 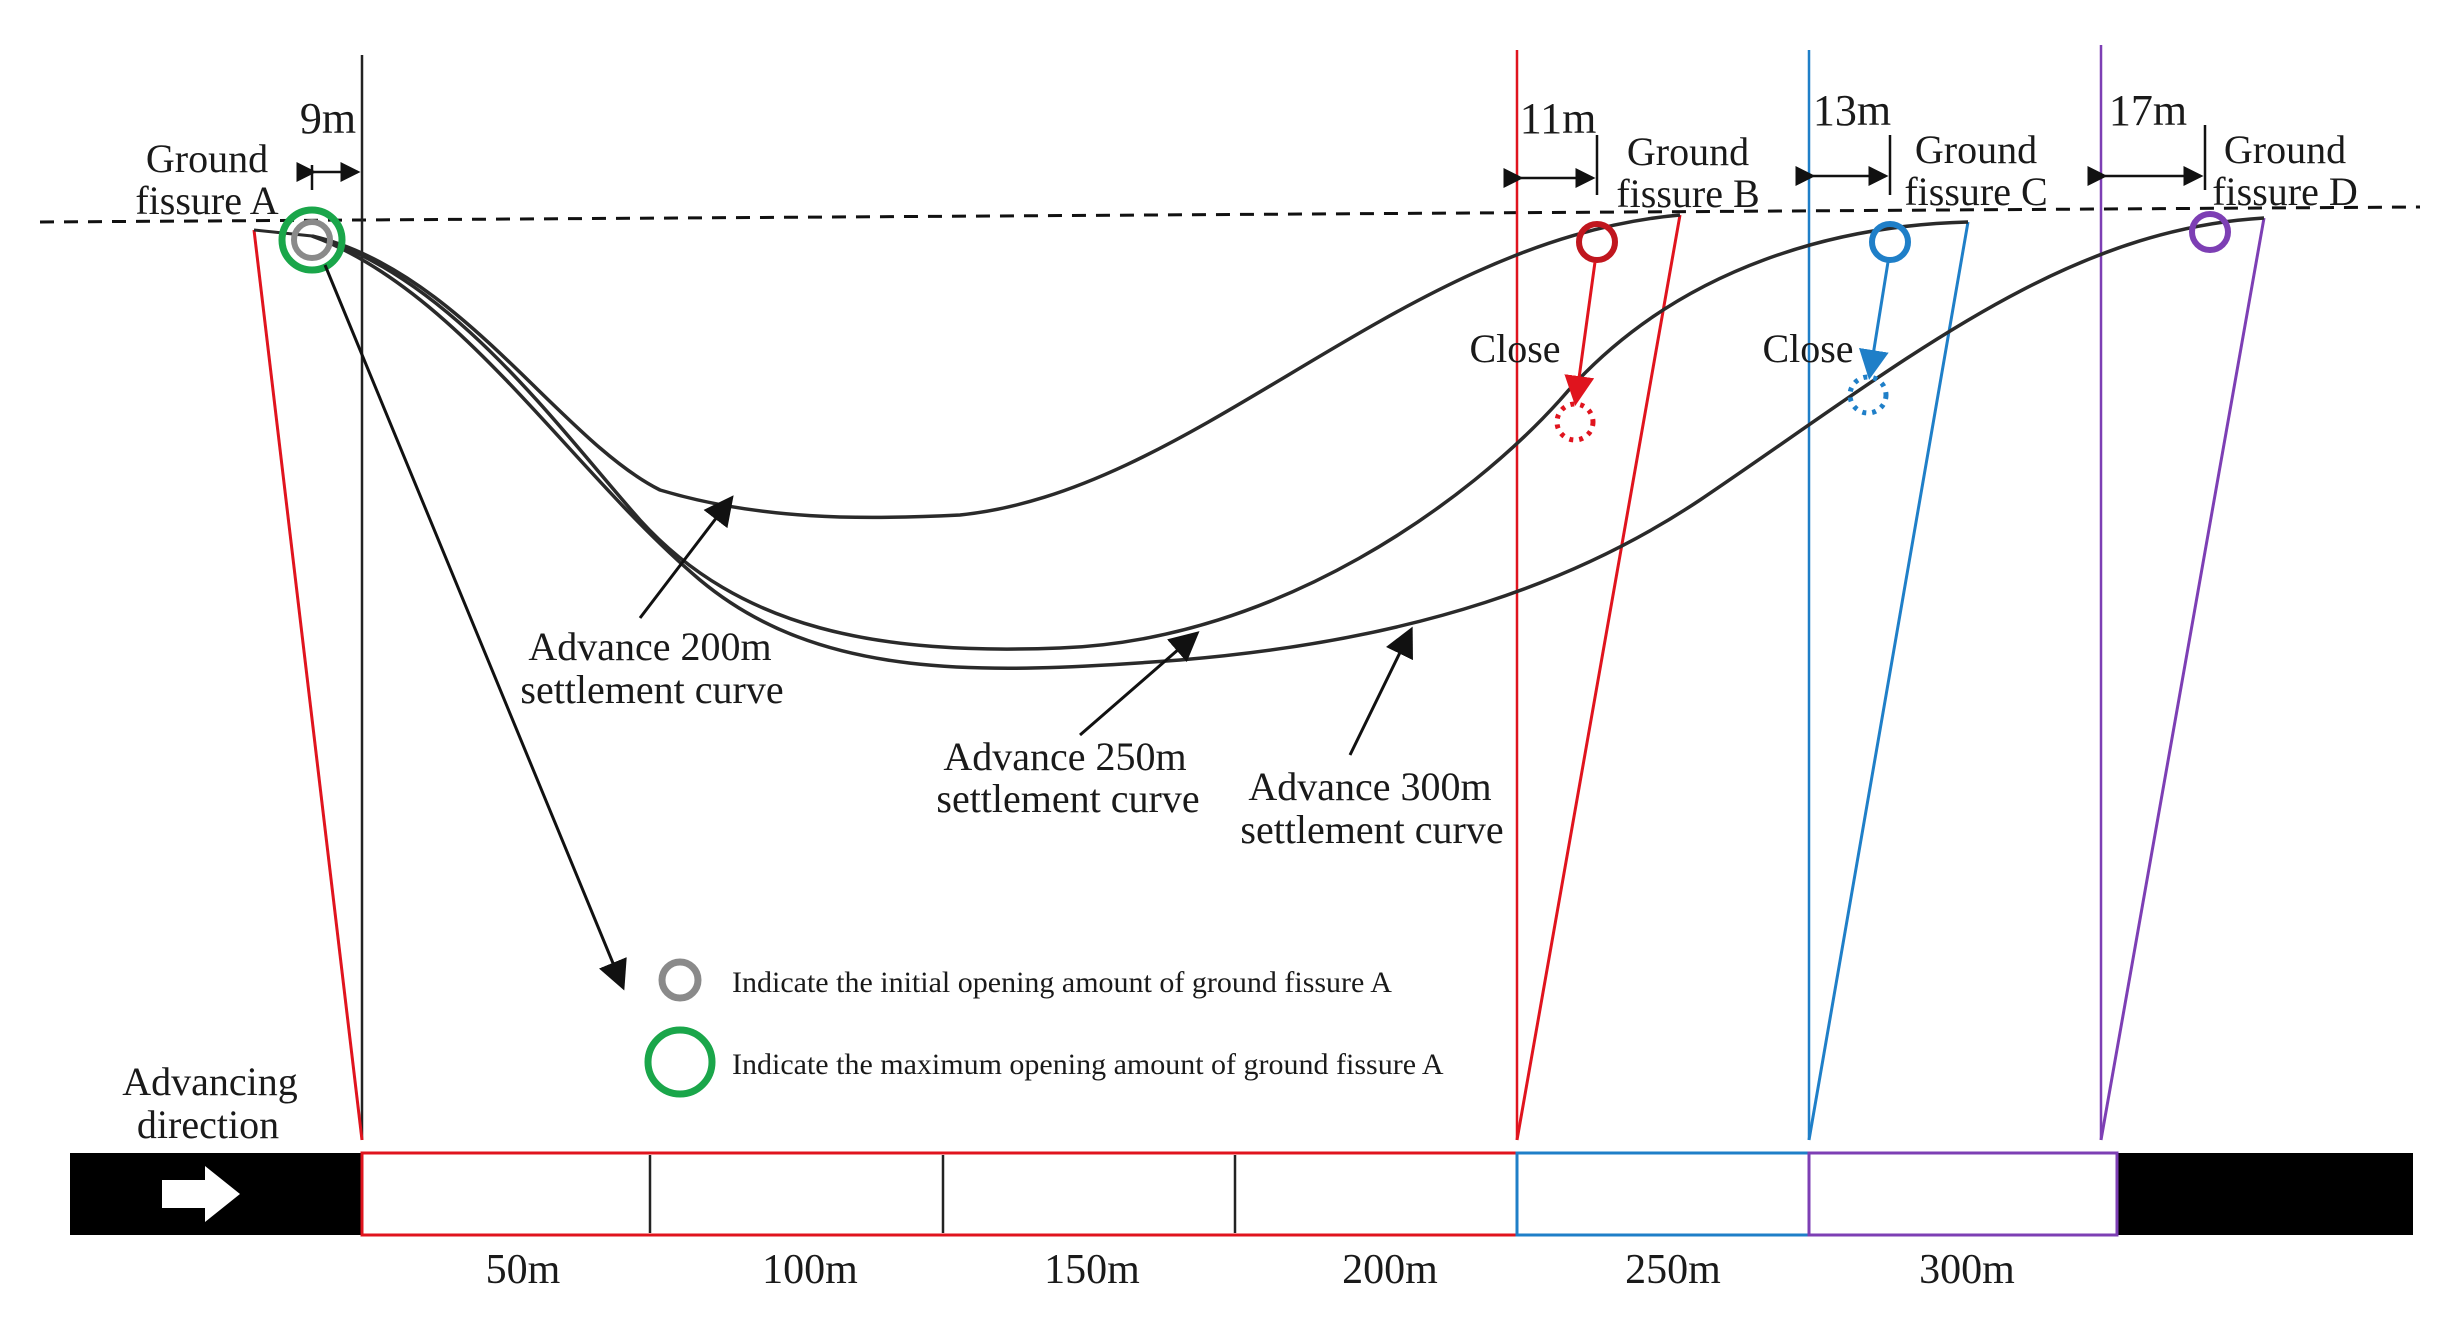 What do you see at coordinates (649, 646) in the screenshot?
I see `curve-200-label-line1: Advance 200m` at bounding box center [649, 646].